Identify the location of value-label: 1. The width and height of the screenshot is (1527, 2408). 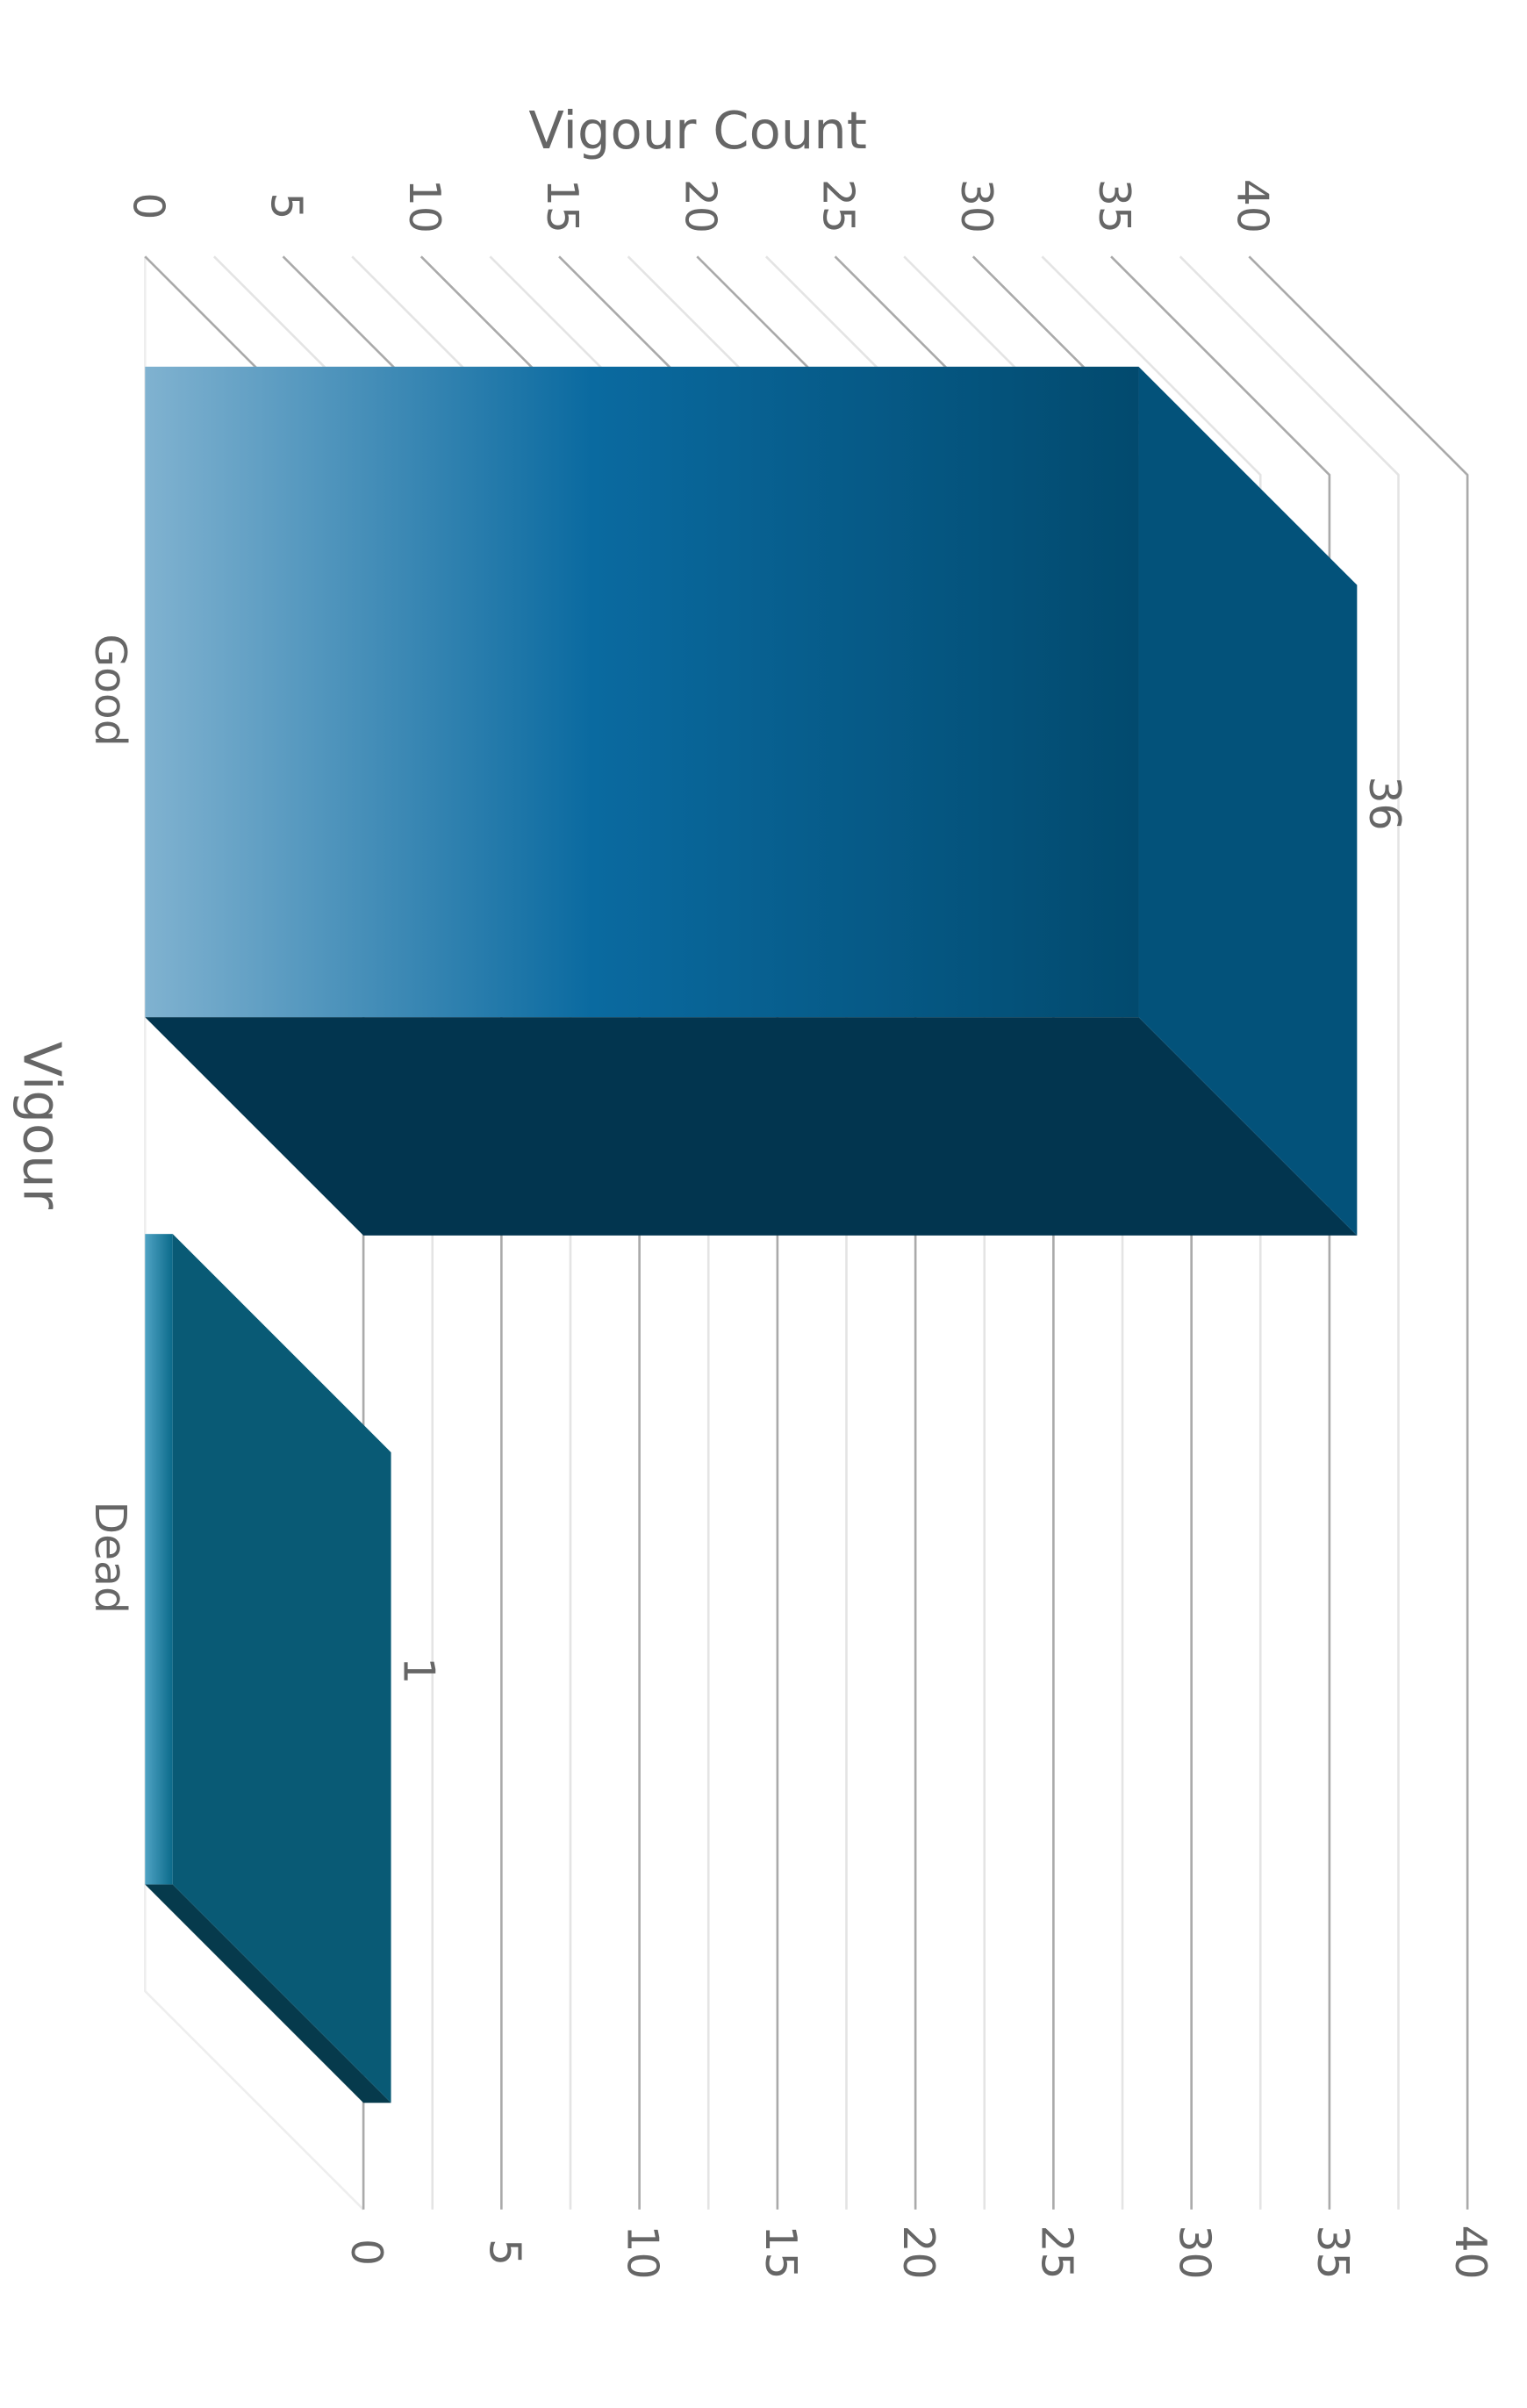
(418, 1670).